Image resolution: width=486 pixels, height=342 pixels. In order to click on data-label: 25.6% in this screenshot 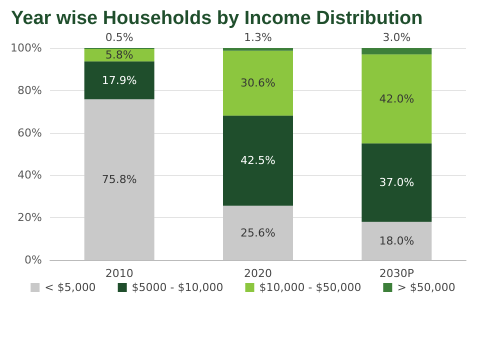, I will do `click(258, 233)`.